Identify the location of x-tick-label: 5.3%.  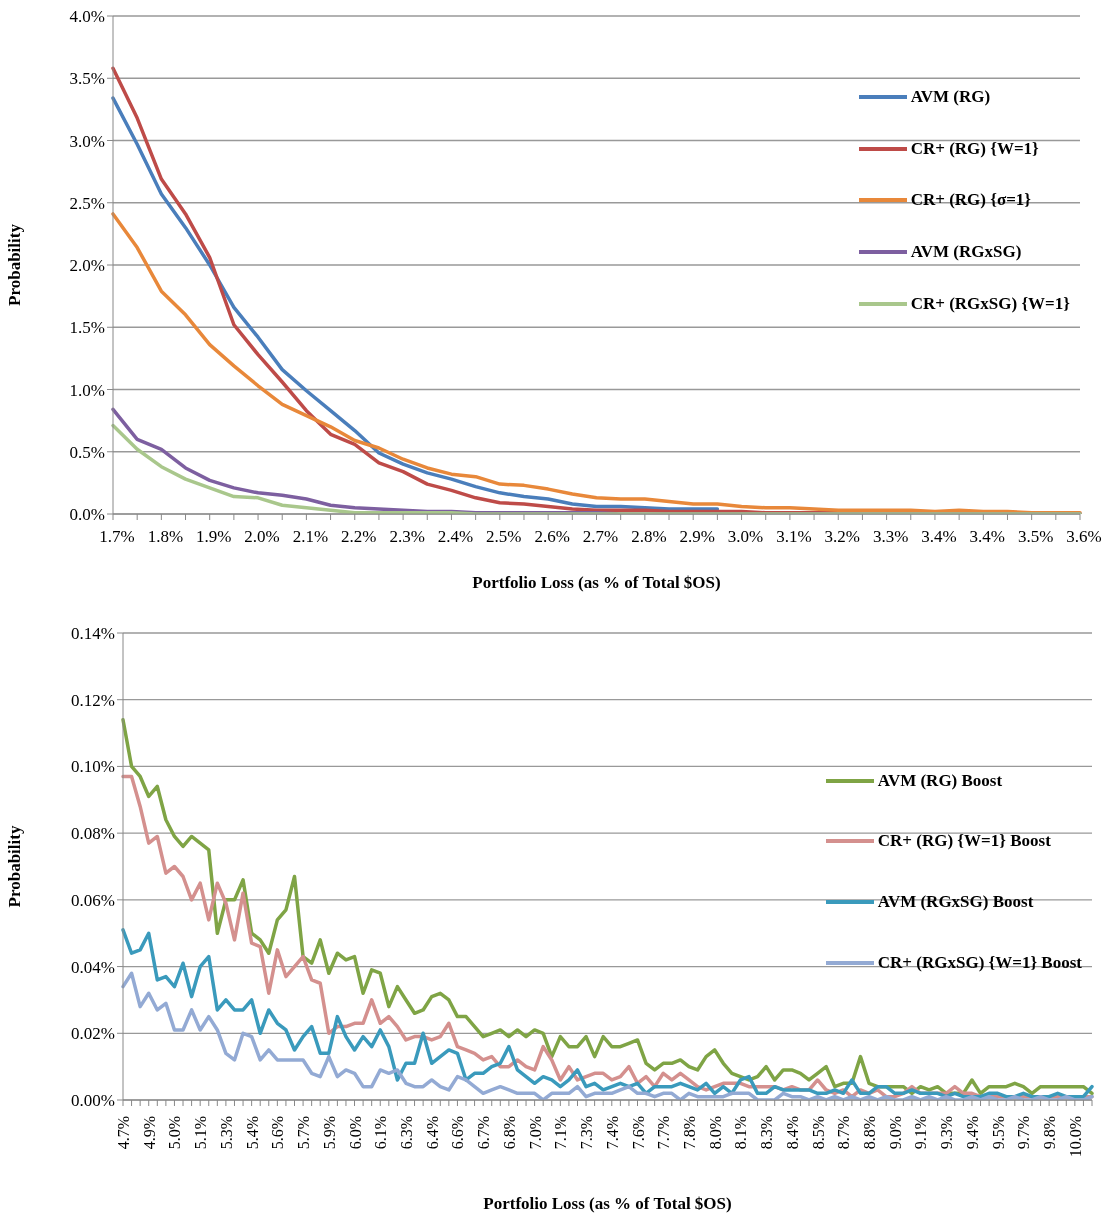
(226, 1133).